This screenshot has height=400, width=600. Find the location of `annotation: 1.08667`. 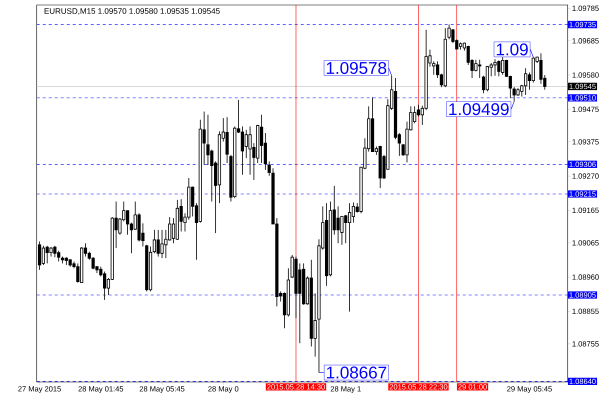

annotation: 1.08667 is located at coordinates (356, 372).